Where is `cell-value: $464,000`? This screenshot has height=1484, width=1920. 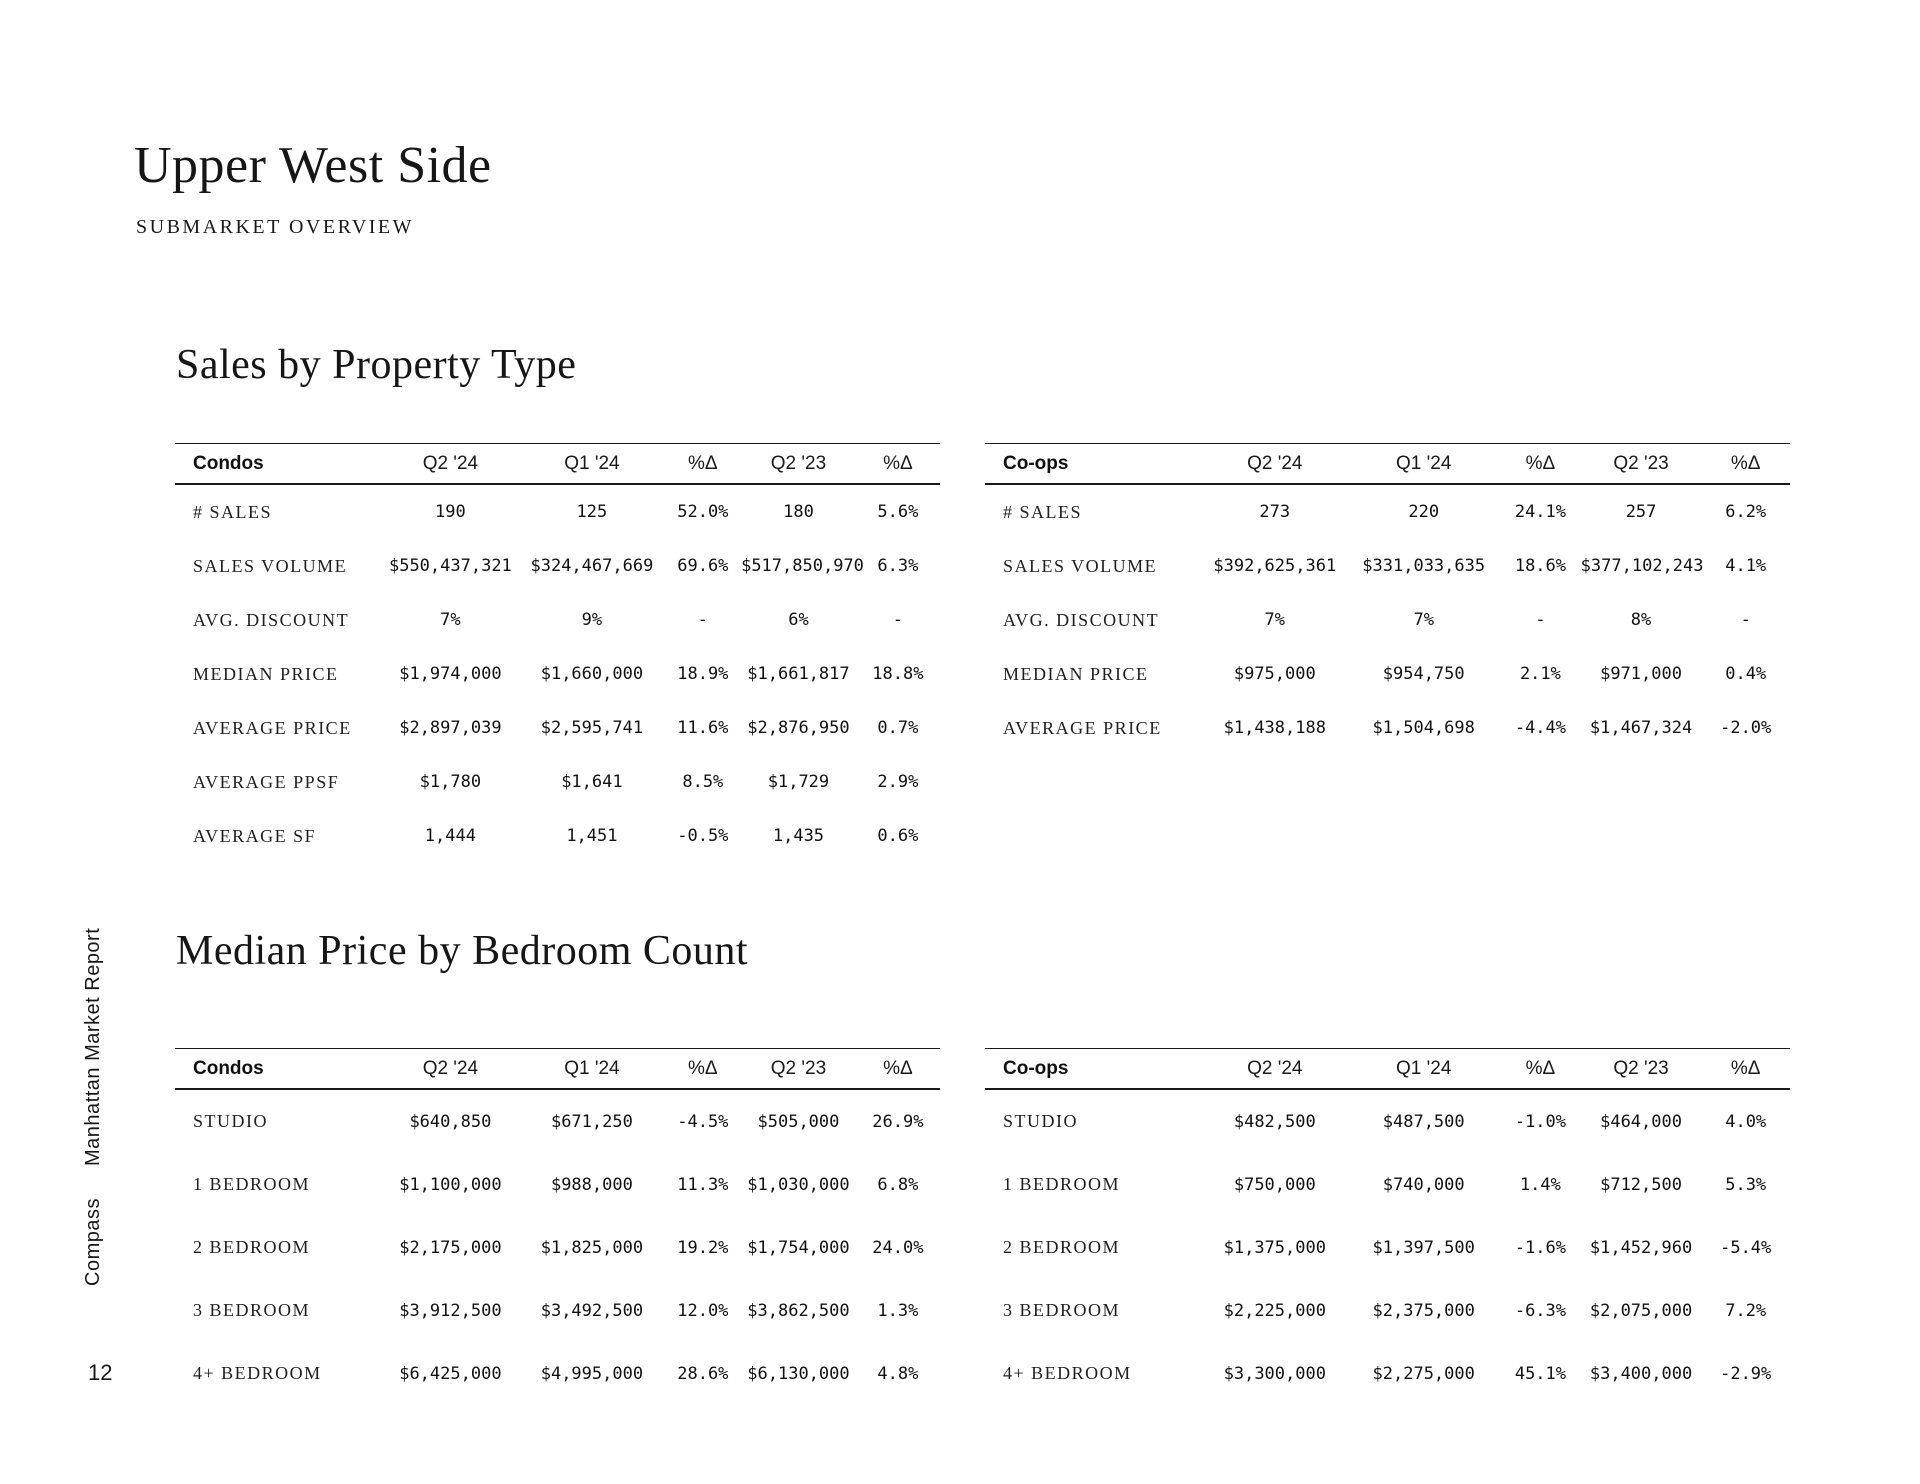 cell-value: $464,000 is located at coordinates (1641, 1121).